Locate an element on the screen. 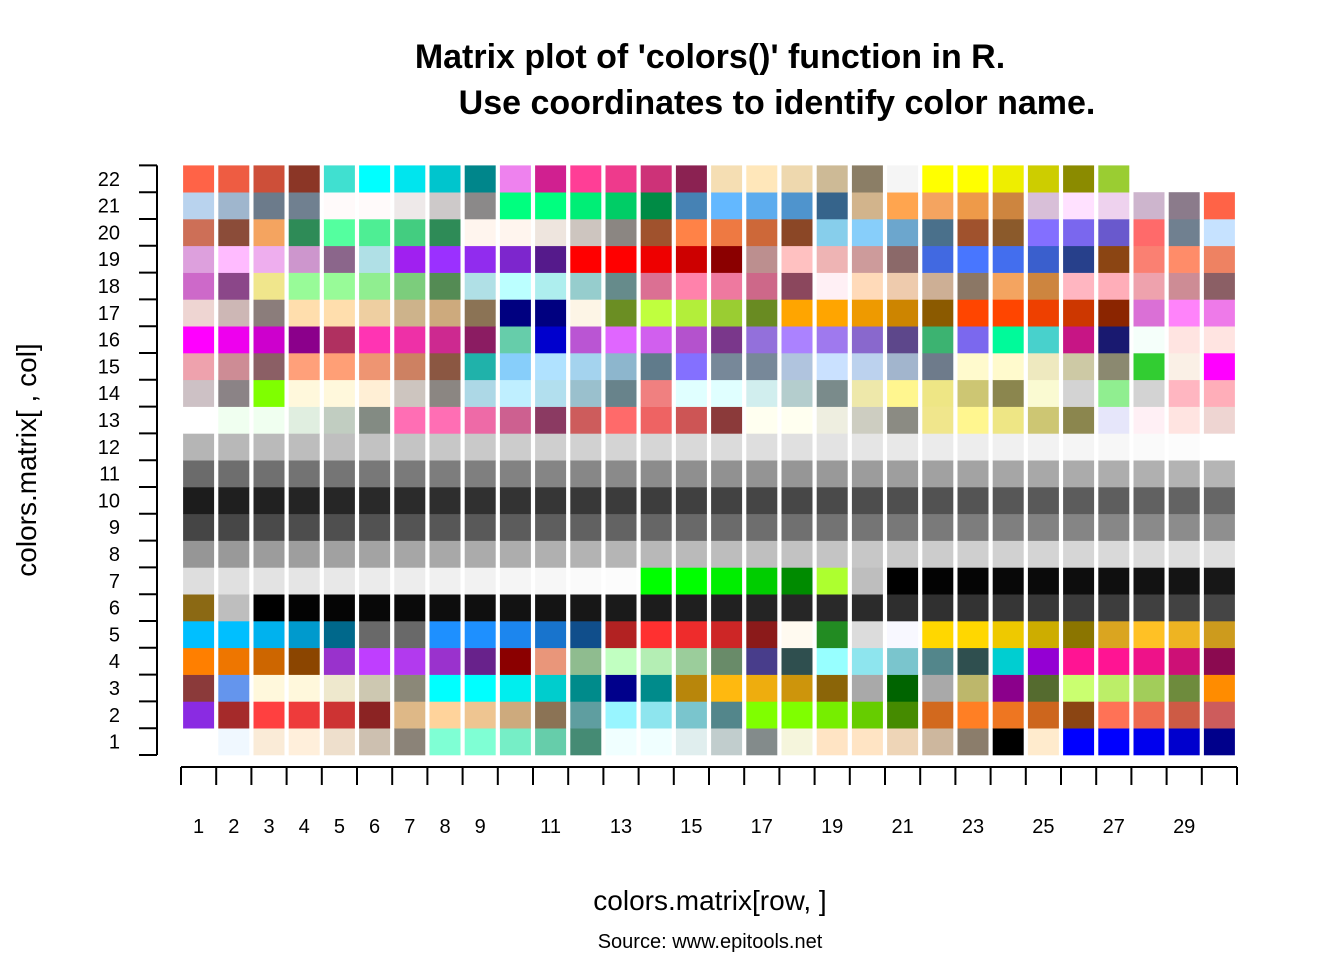 Image resolution: width=1344 pixels, height=960 pixels. x-tick-label: 15 is located at coordinates (691, 827).